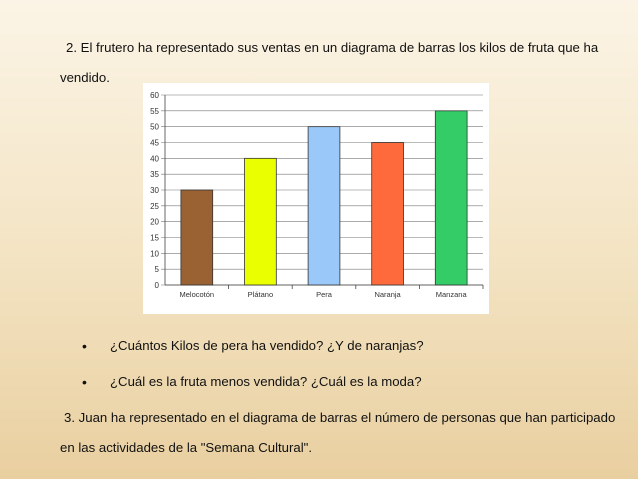 The height and width of the screenshot is (479, 638). What do you see at coordinates (154, 253) in the screenshot?
I see `y-tick-label: 10` at bounding box center [154, 253].